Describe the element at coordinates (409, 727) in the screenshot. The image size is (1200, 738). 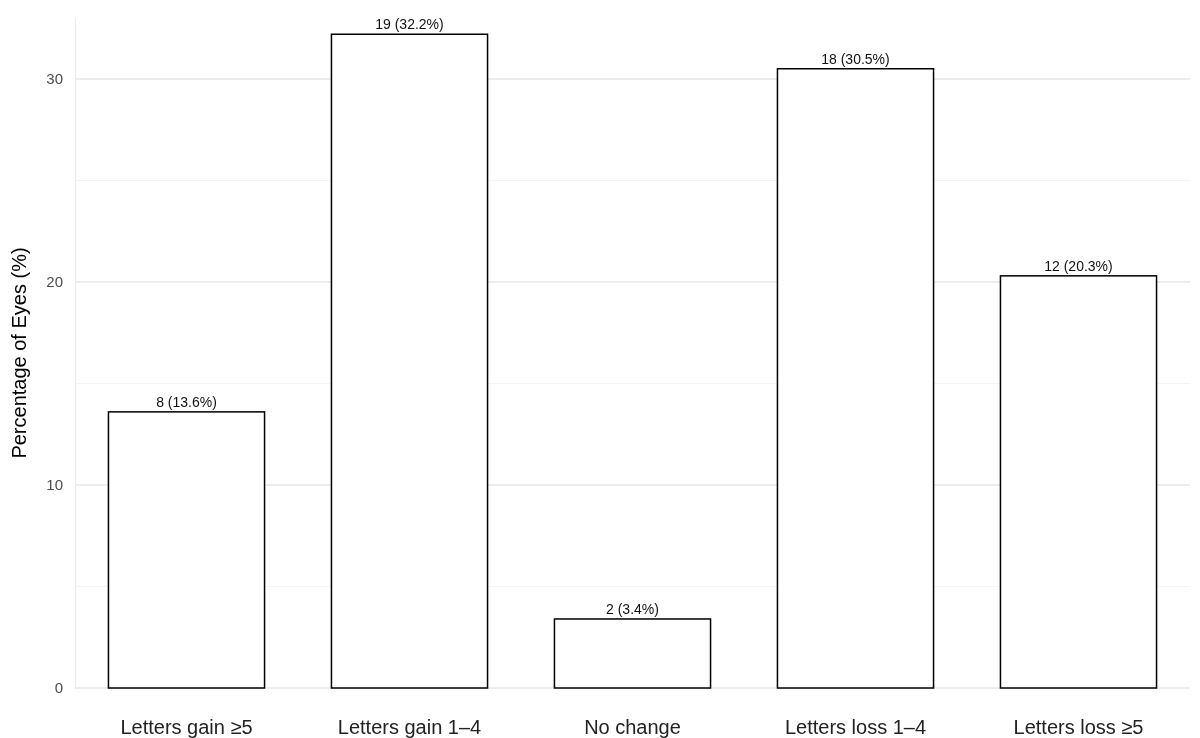
I see `x-tick-label: Letters gain 1–4` at that location.